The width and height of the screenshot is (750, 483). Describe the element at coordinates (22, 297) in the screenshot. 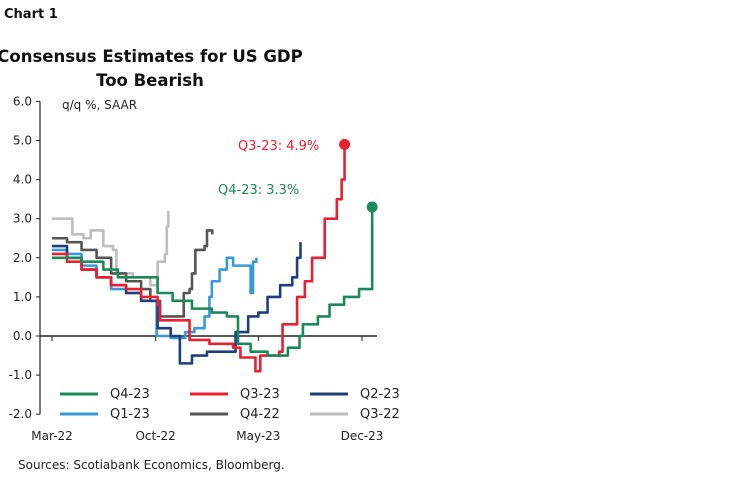

I see `y-tick-label: 1.0` at that location.